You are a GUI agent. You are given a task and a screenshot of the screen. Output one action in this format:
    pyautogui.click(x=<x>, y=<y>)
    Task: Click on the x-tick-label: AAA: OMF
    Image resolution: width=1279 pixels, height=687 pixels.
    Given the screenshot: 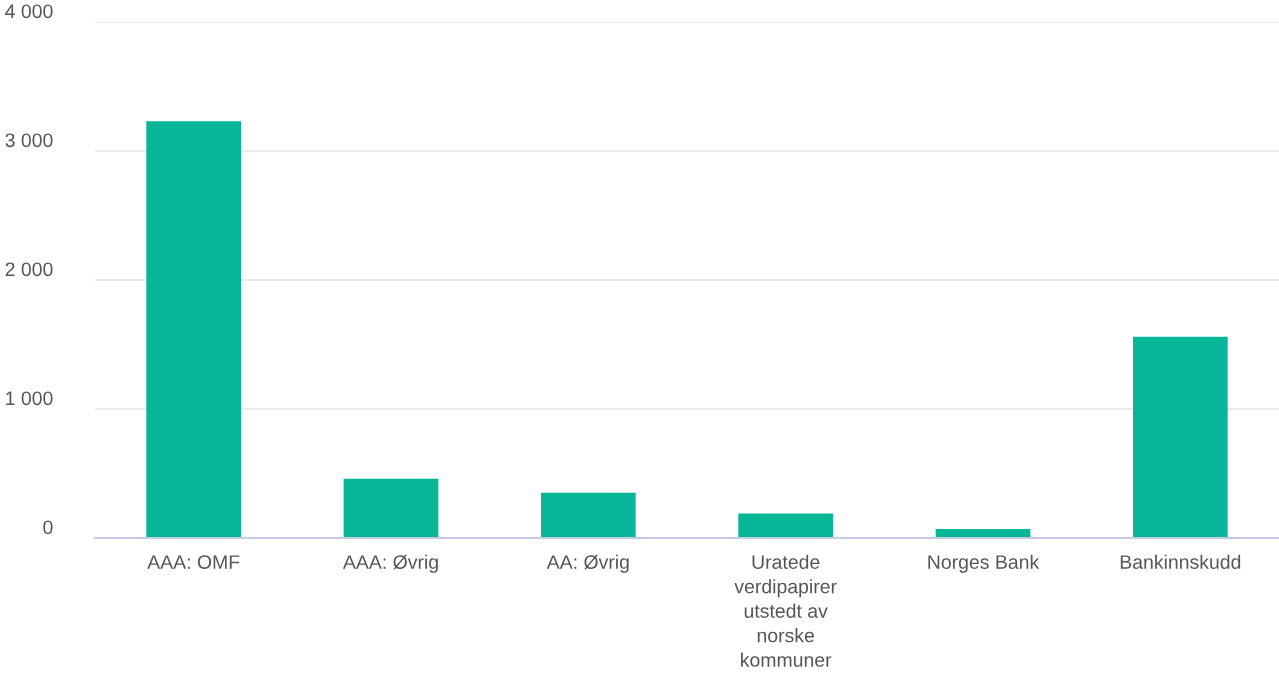 What is the action you would take?
    pyautogui.click(x=193, y=562)
    